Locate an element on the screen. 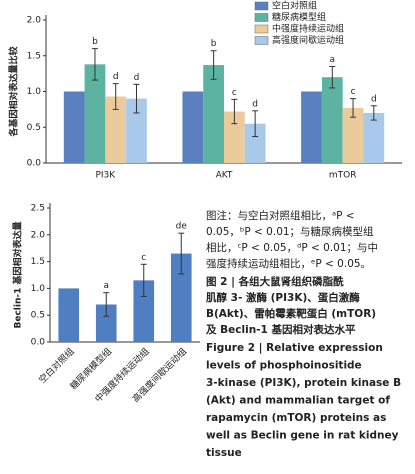  x-tick-label: mTOR is located at coordinates (343, 176).